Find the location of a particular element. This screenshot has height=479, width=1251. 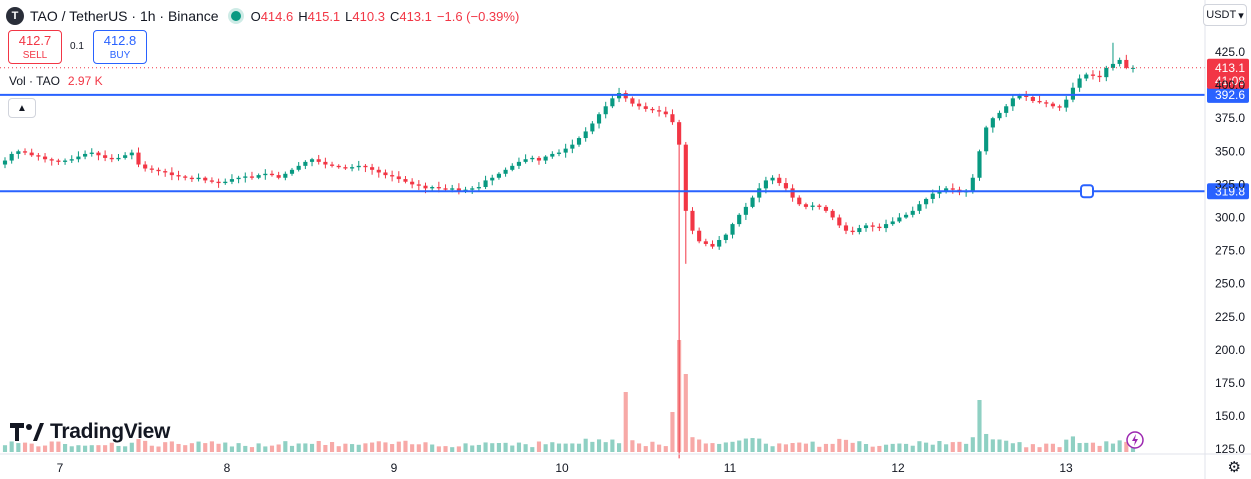

currency-label: USDT is located at coordinates (1221, 15).